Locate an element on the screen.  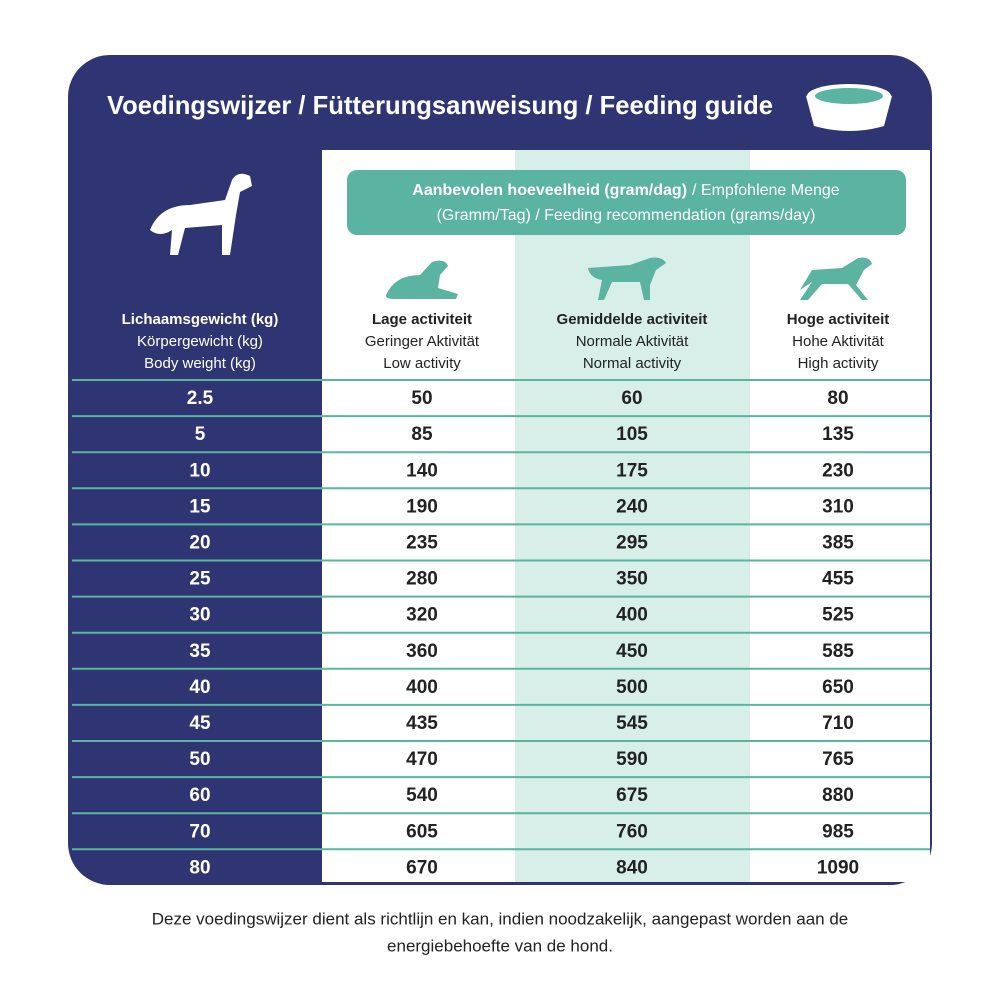
amount-cell: 360 is located at coordinates (422, 651).